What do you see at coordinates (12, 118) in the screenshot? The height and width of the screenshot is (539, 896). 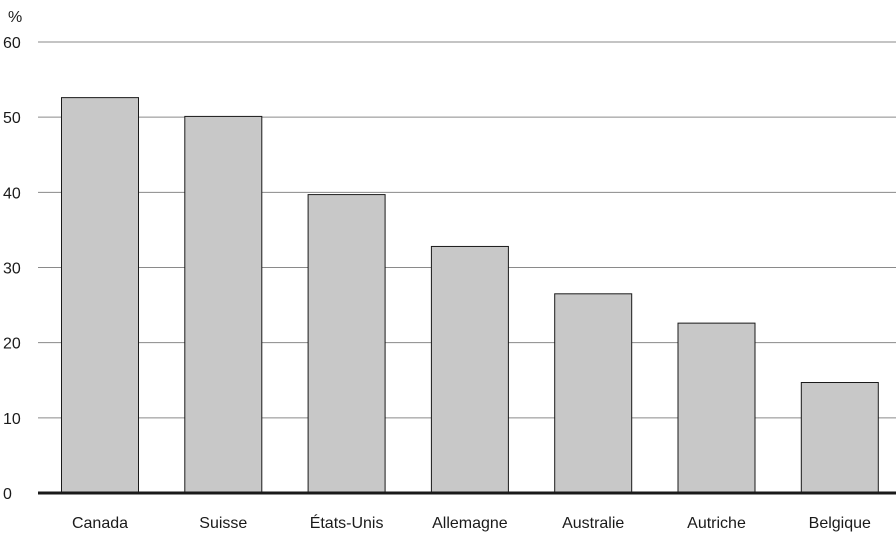 I see `y-tick-label: 50` at bounding box center [12, 118].